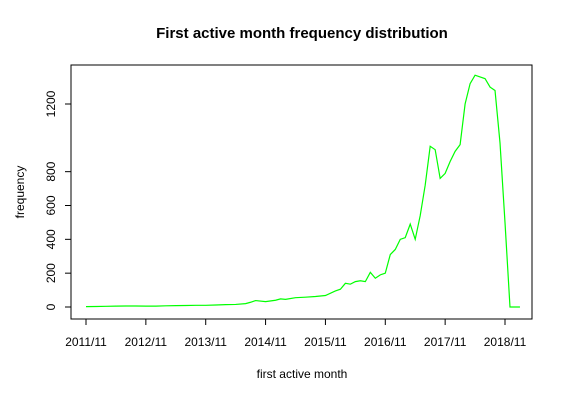 This screenshot has height=405, width=574. I want to click on y-tick-label: 400, so click(51, 239).